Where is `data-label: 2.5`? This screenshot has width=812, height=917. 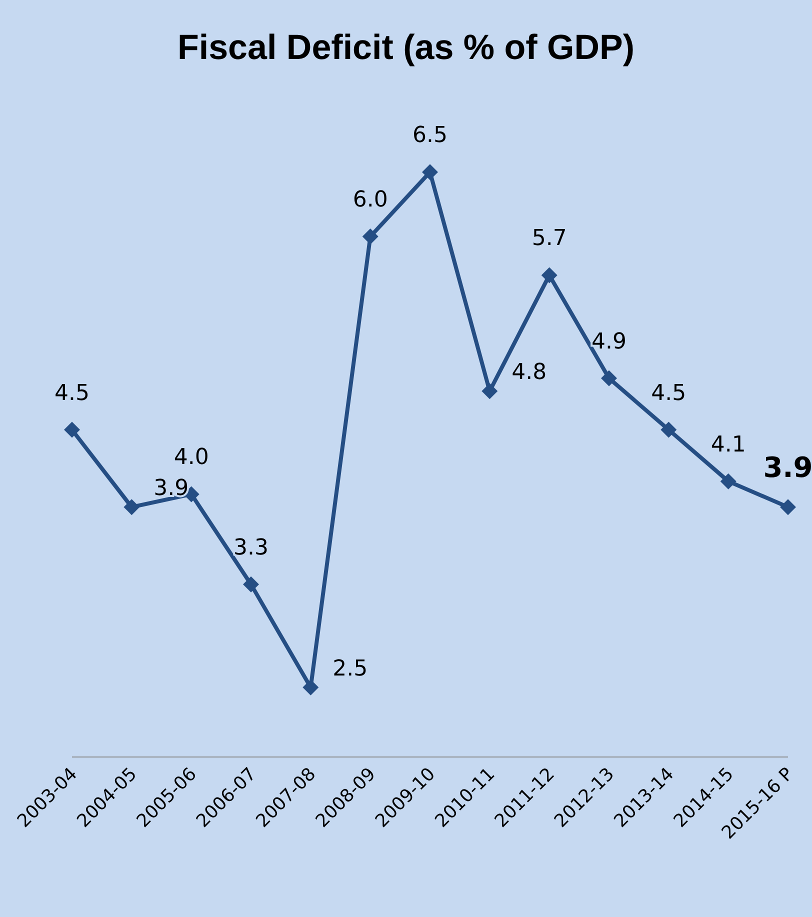
data-label: 2.5 is located at coordinates (350, 669).